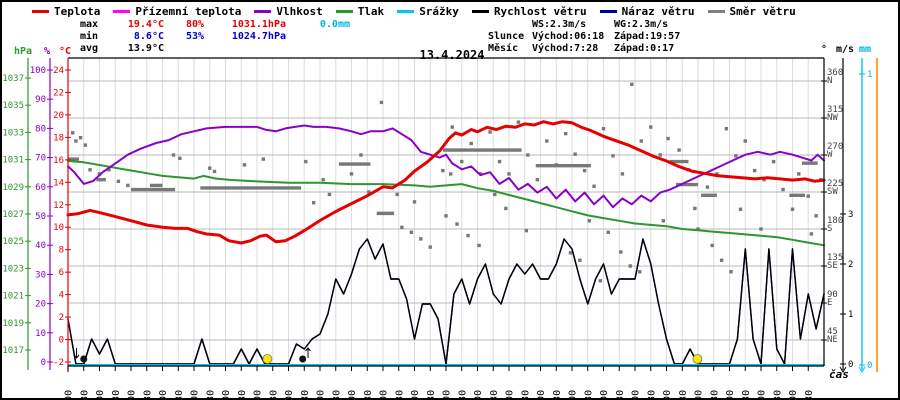  I want to click on windspeed-axis-unit: m/s, so click(845, 49).